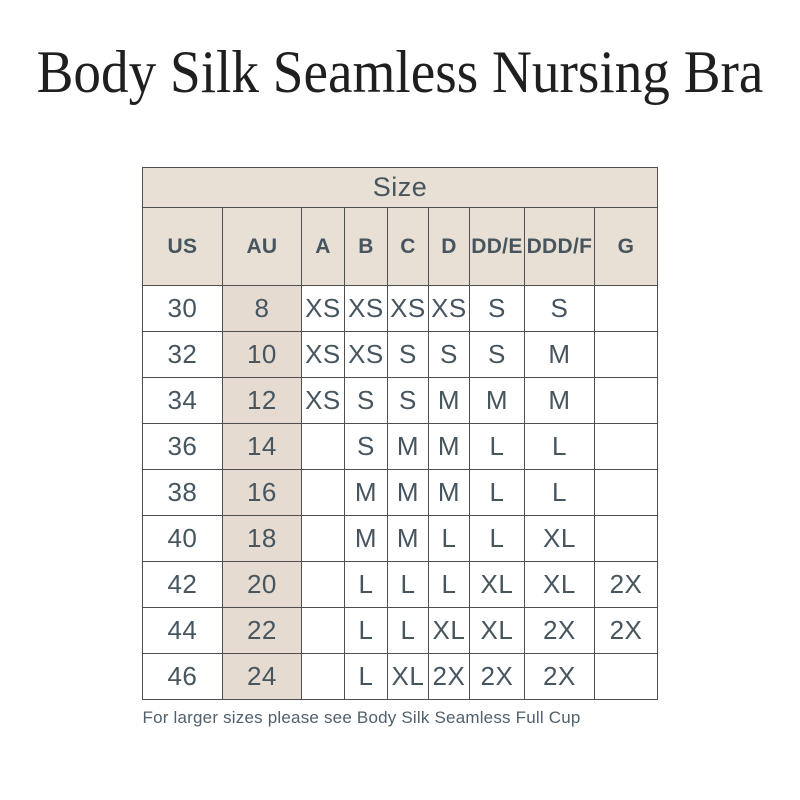  Describe the element at coordinates (261, 246) in the screenshot. I see `column-header-au: AU` at that location.